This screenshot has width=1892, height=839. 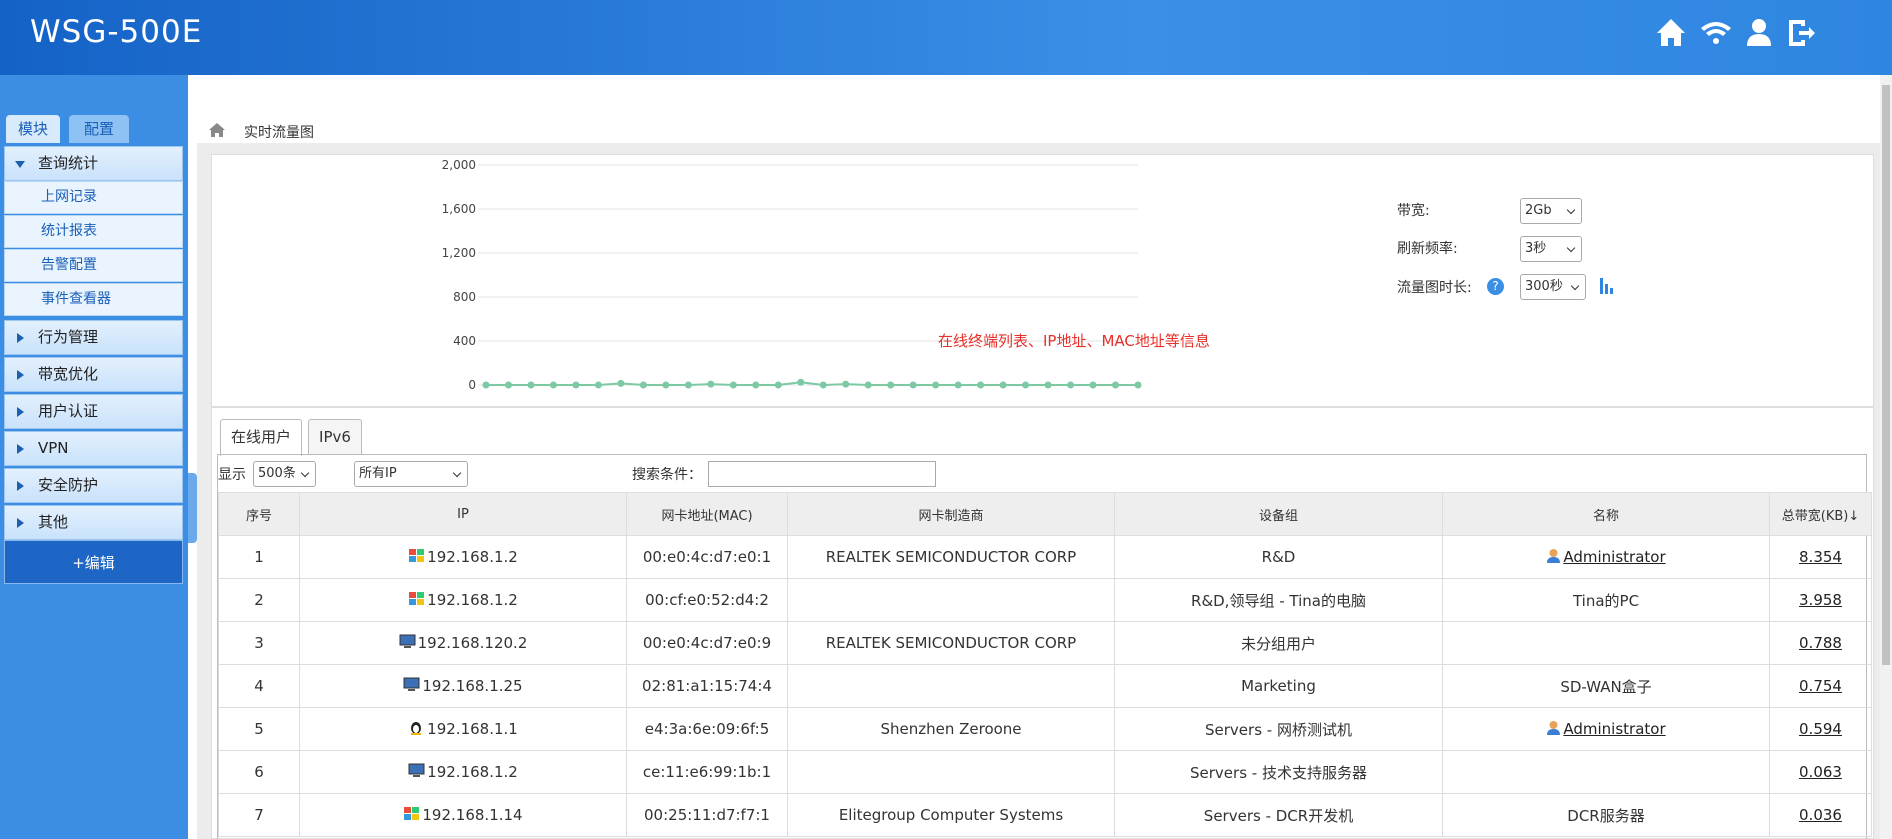 What do you see at coordinates (93, 485) in the screenshot?
I see `menu-item: 安全防护` at bounding box center [93, 485].